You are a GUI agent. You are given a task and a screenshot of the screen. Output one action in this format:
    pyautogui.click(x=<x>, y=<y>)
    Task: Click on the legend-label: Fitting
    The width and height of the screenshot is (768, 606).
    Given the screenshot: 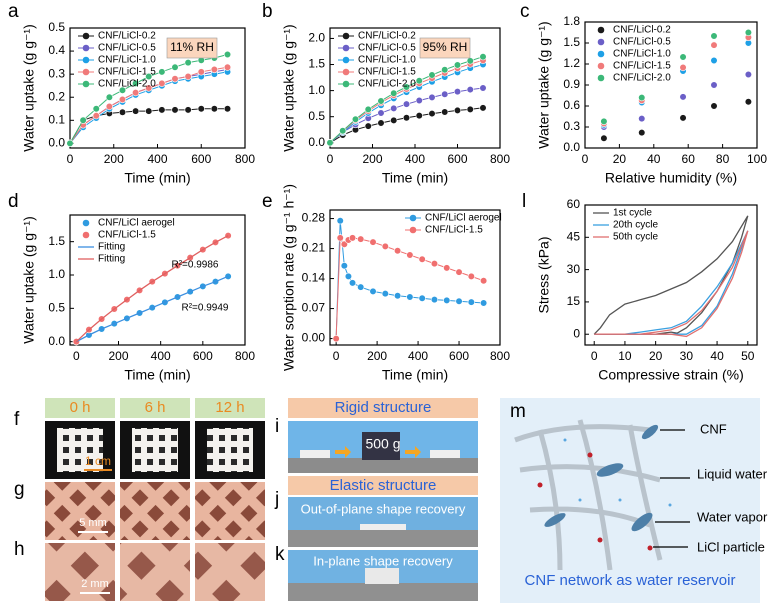 What is the action you would take?
    pyautogui.click(x=111, y=259)
    